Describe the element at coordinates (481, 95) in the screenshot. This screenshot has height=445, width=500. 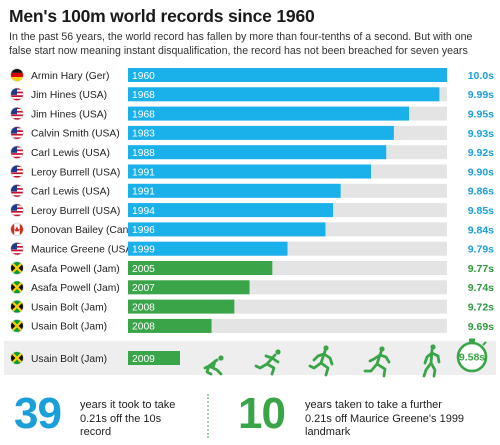
I see `time-label: 9.99s` at that location.